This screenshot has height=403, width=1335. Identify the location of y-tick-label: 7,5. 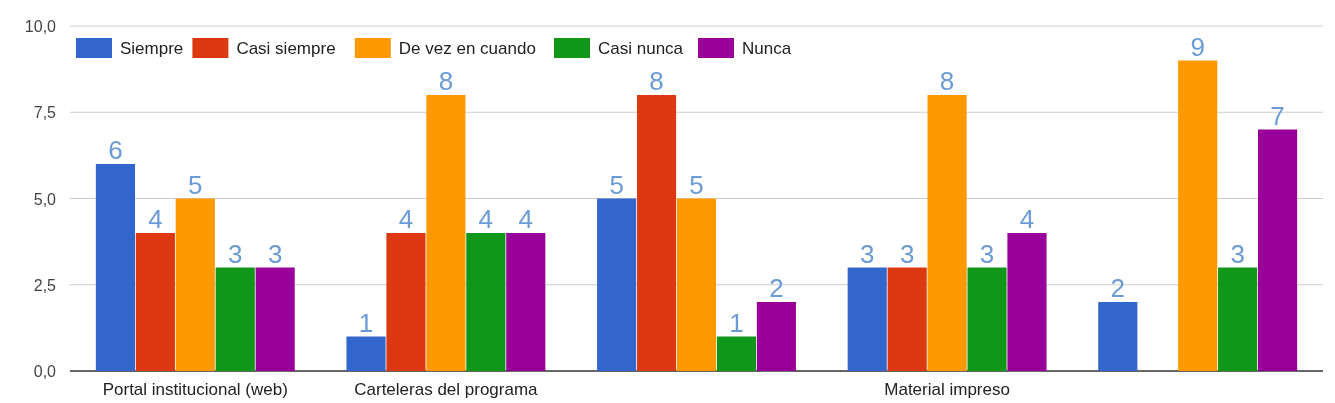
(45, 113).